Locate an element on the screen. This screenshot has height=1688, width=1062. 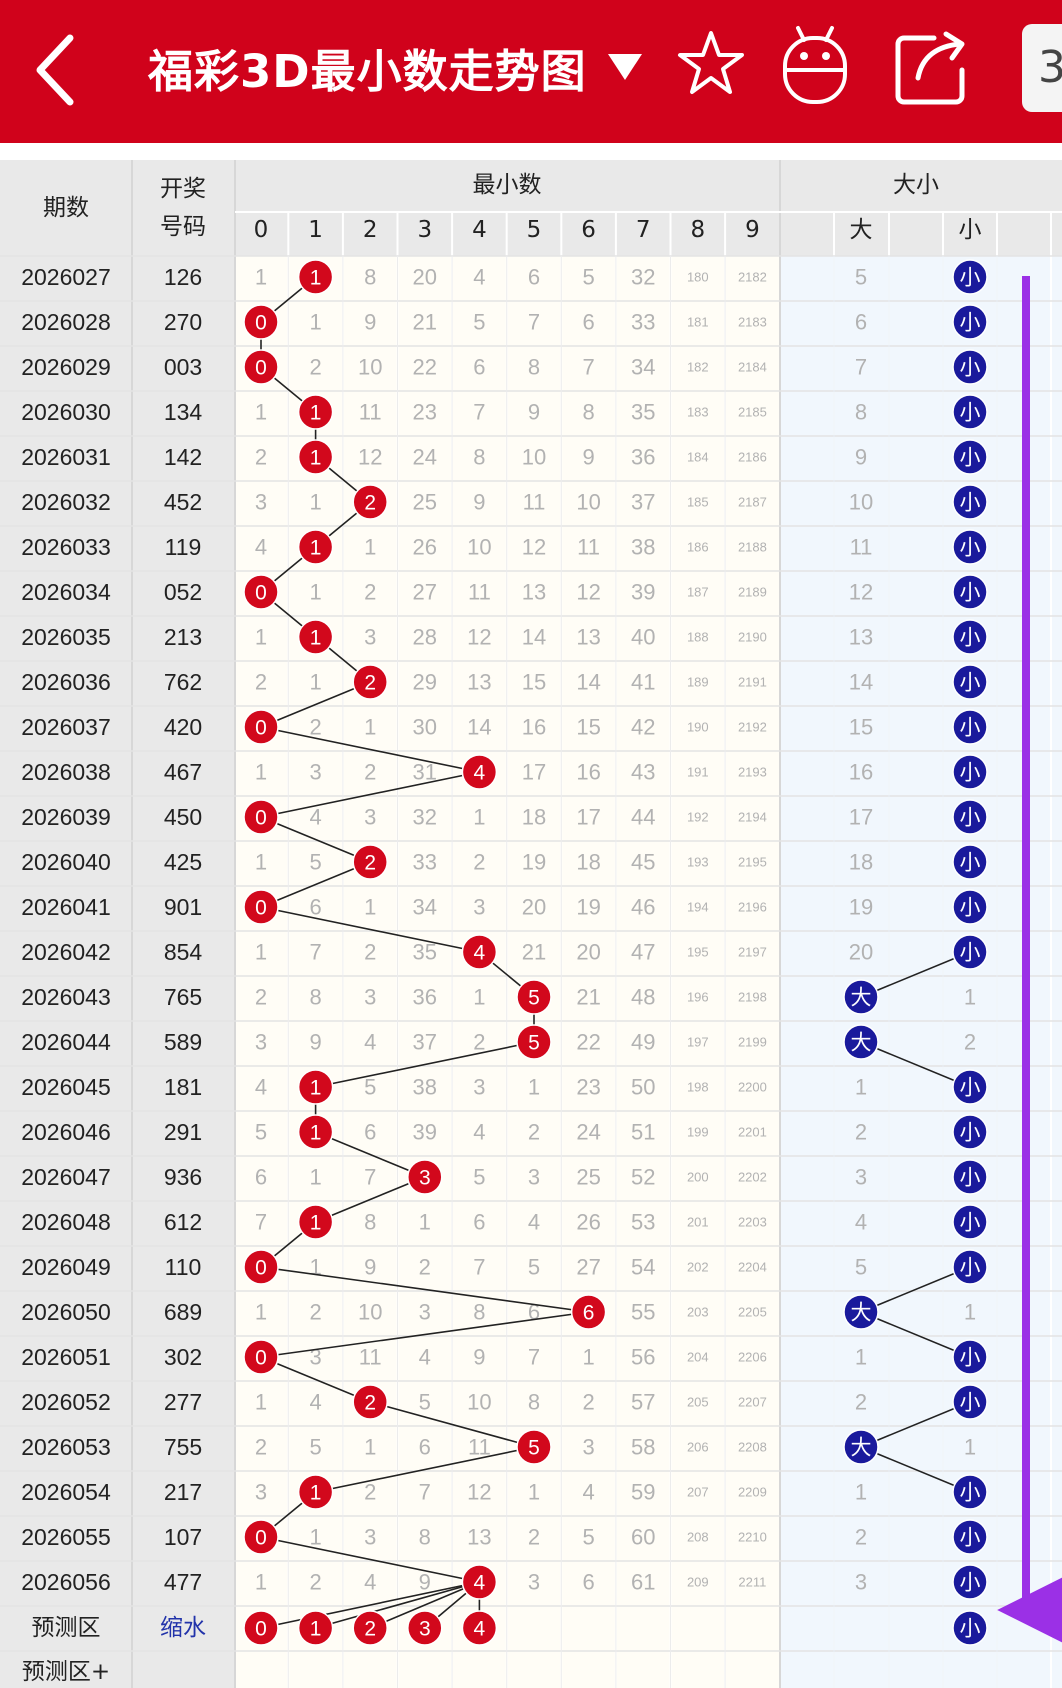
miss-count-cell: 29 is located at coordinates (425, 682).